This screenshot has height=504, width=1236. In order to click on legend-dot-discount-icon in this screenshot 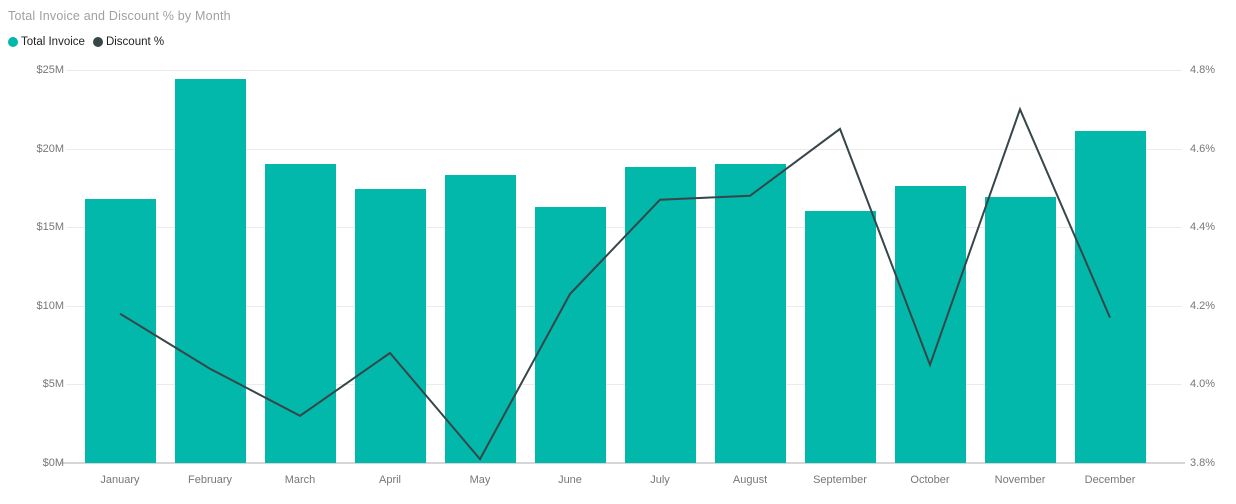, I will do `click(97, 42)`.